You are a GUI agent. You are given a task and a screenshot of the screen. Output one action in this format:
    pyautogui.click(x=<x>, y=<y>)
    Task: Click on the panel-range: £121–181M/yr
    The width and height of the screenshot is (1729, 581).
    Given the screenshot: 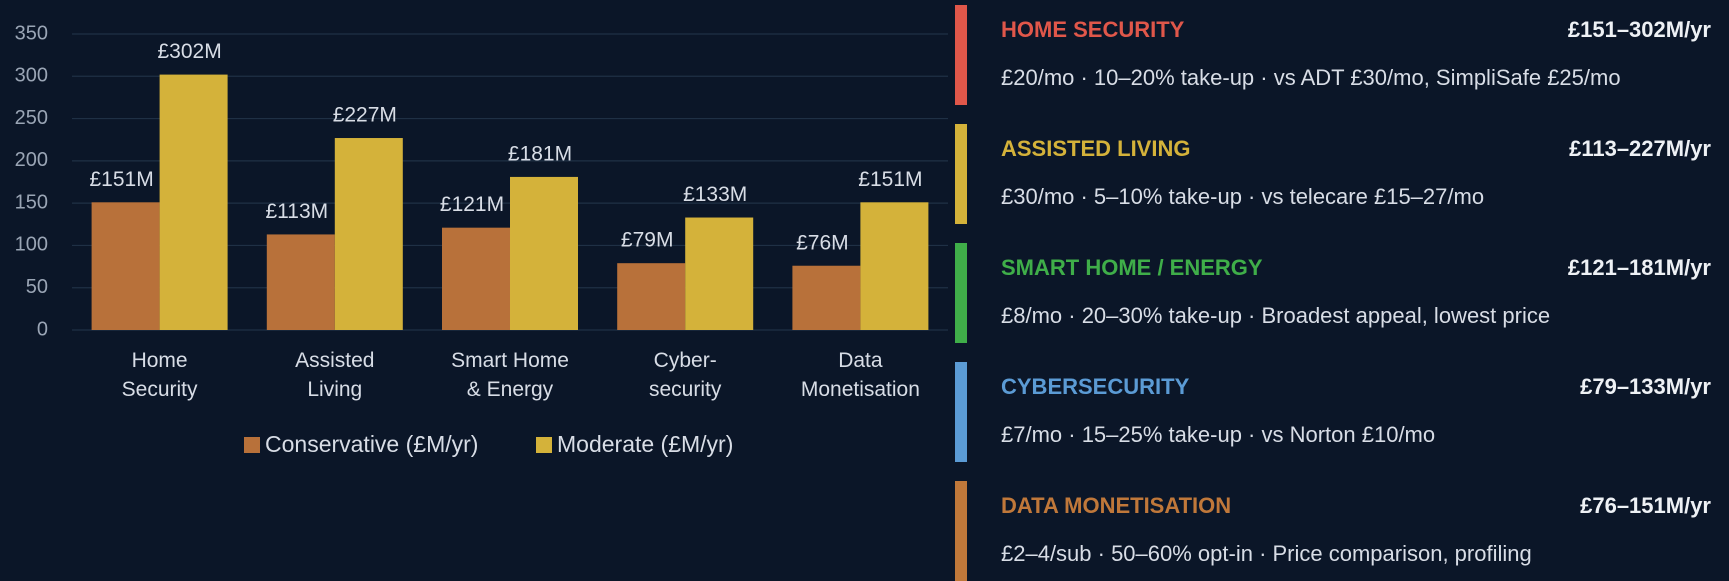 What is the action you would take?
    pyautogui.click(x=1639, y=267)
    